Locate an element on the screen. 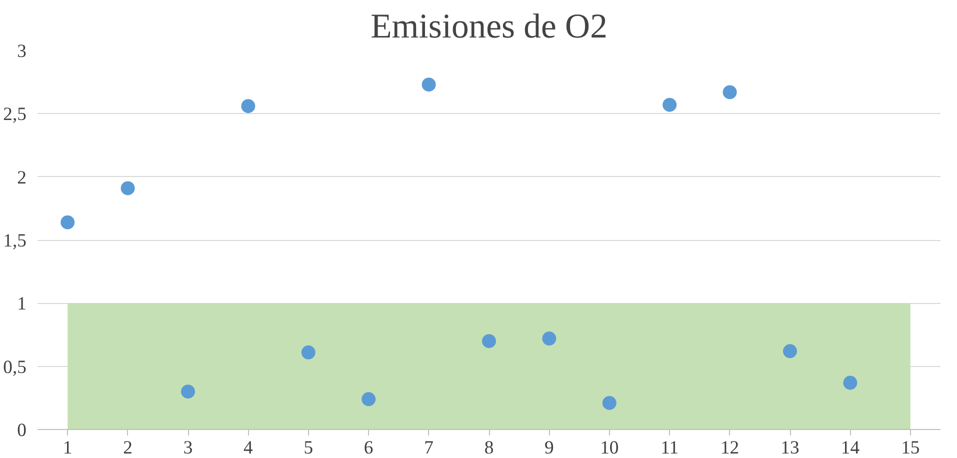  x-tick-label: 11 is located at coordinates (669, 448).